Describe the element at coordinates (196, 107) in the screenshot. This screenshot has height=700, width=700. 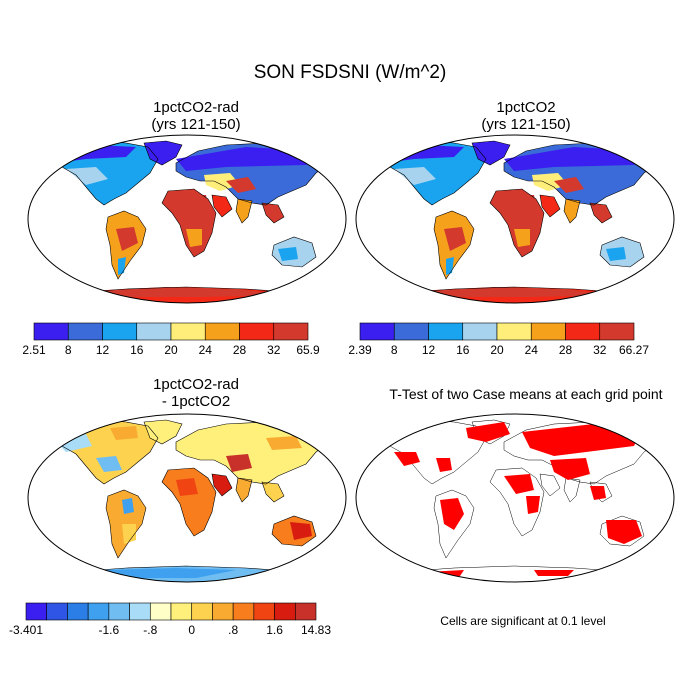
I see `panel1-title-line1: 1pctCO2-rad` at that location.